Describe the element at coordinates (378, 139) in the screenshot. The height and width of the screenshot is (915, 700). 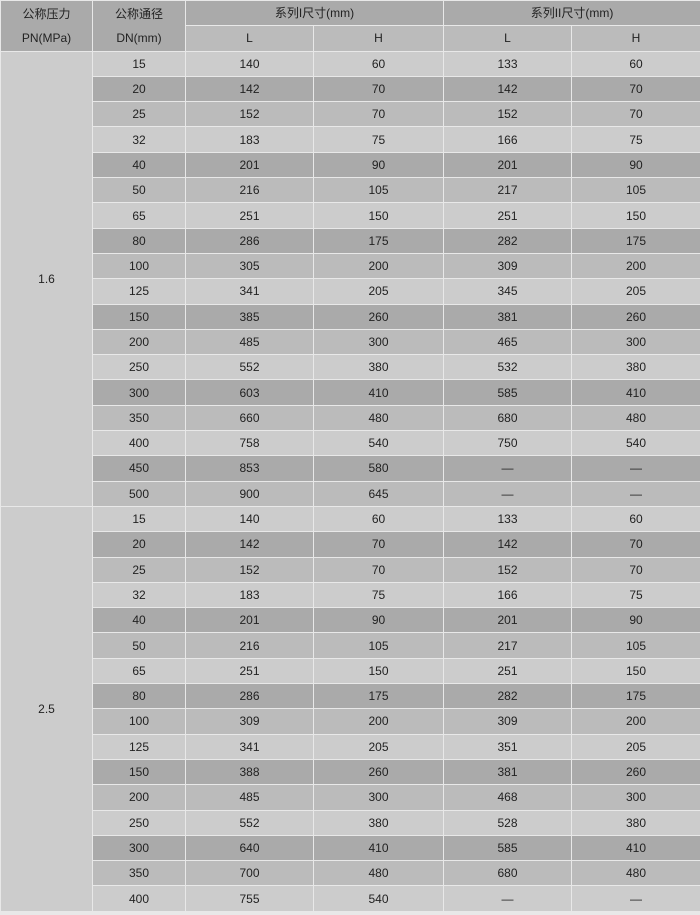
I see `series1-h-cell: 75` at that location.